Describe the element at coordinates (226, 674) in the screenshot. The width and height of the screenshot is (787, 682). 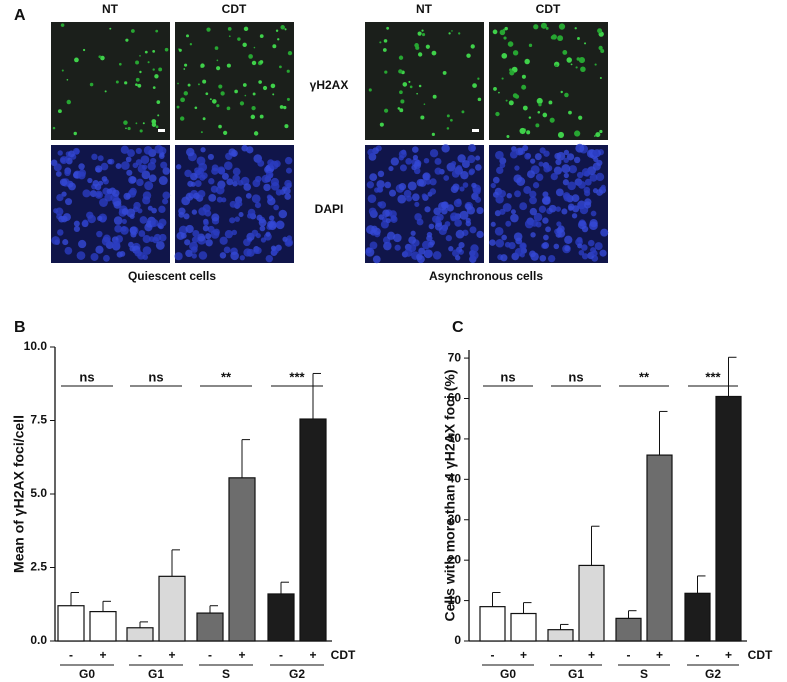
I see `x-tick-label: S` at that location.